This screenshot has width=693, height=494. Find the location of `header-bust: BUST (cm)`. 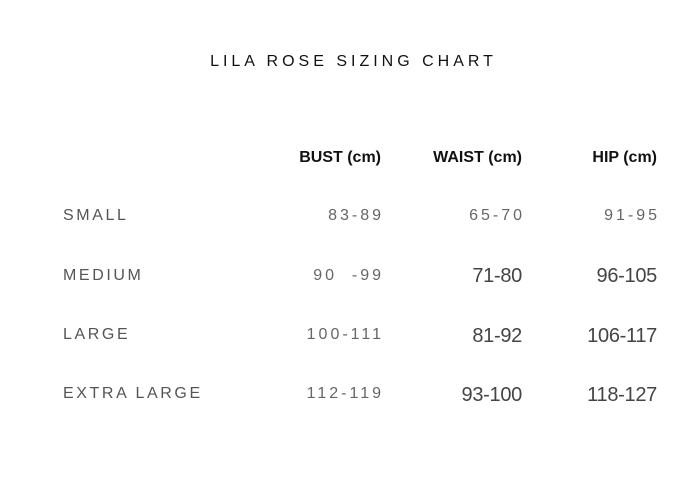

header-bust: BUST (cm) is located at coordinates (340, 157).